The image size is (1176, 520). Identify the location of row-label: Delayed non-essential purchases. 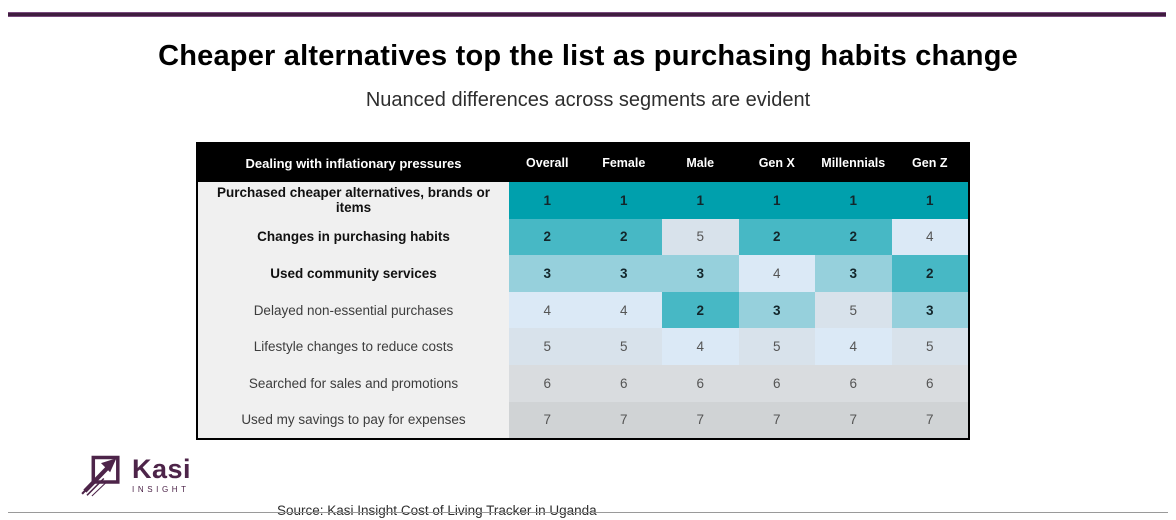
(353, 310).